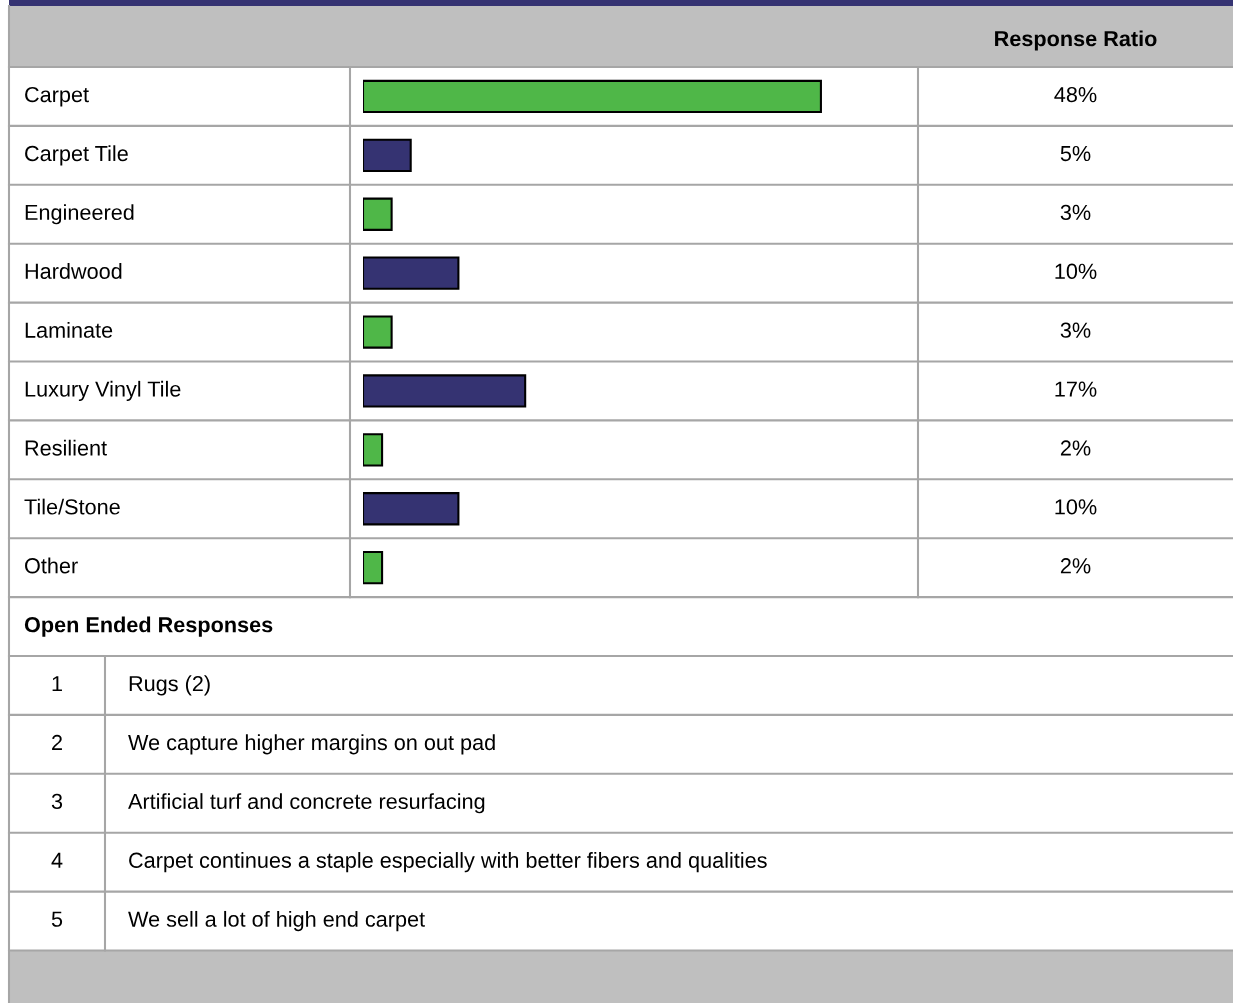 This screenshot has height=1003, width=1233. What do you see at coordinates (57, 742) in the screenshot?
I see `text: 2` at bounding box center [57, 742].